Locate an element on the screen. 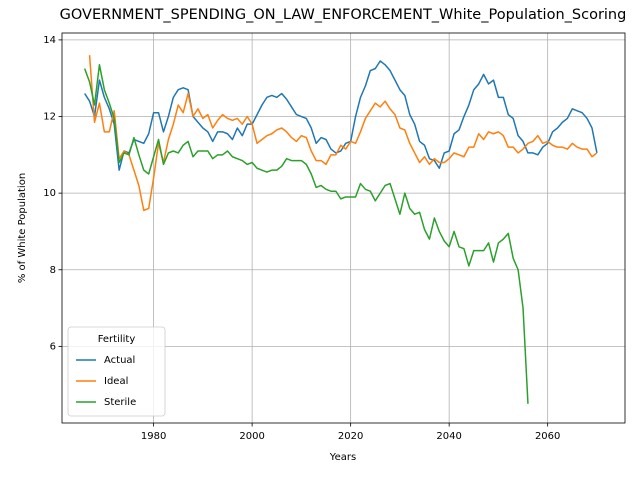 The width and height of the screenshot is (640, 480). legend-label: Ideal is located at coordinates (116, 381).